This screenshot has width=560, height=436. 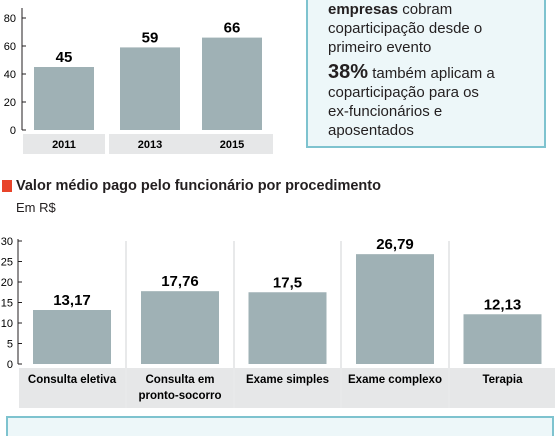 I want to click on info-text-tambem: também aplicam a, so click(x=431, y=73).